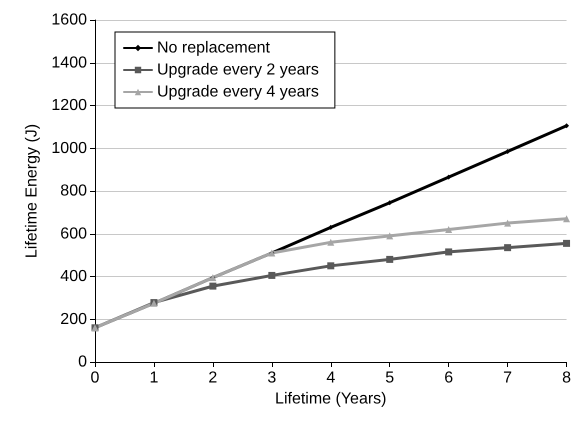  What do you see at coordinates (74, 276) in the screenshot?
I see `y-tick-label: 400` at bounding box center [74, 276].